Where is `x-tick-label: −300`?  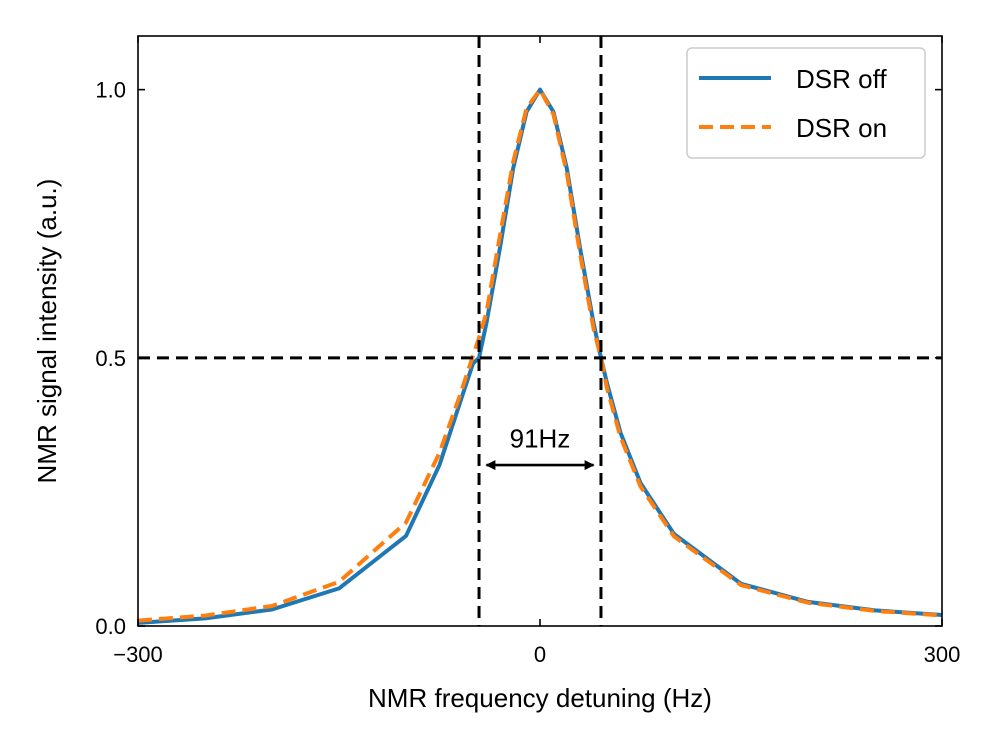 x-tick-label: −300 is located at coordinates (138, 654).